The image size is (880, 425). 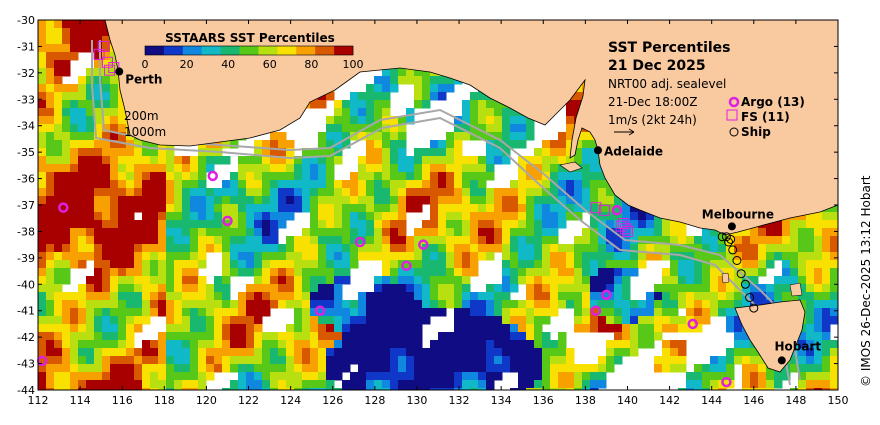 I want to click on colorbar-swatch, so click(x=155, y=50).